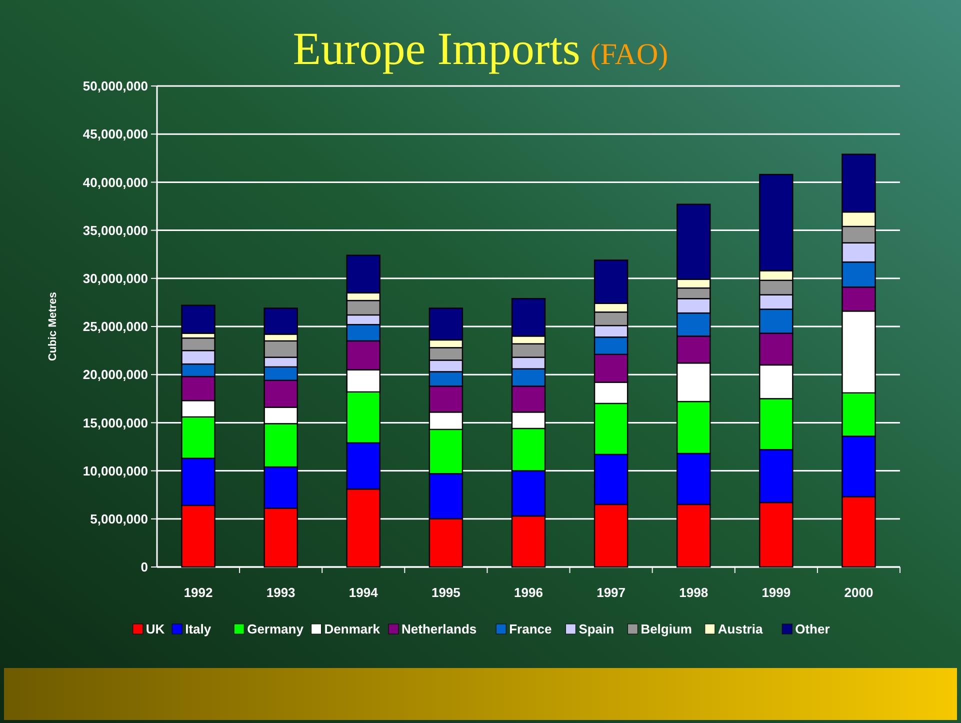 This screenshot has height=723, width=961. I want to click on legend-label: Germany, so click(275, 629).